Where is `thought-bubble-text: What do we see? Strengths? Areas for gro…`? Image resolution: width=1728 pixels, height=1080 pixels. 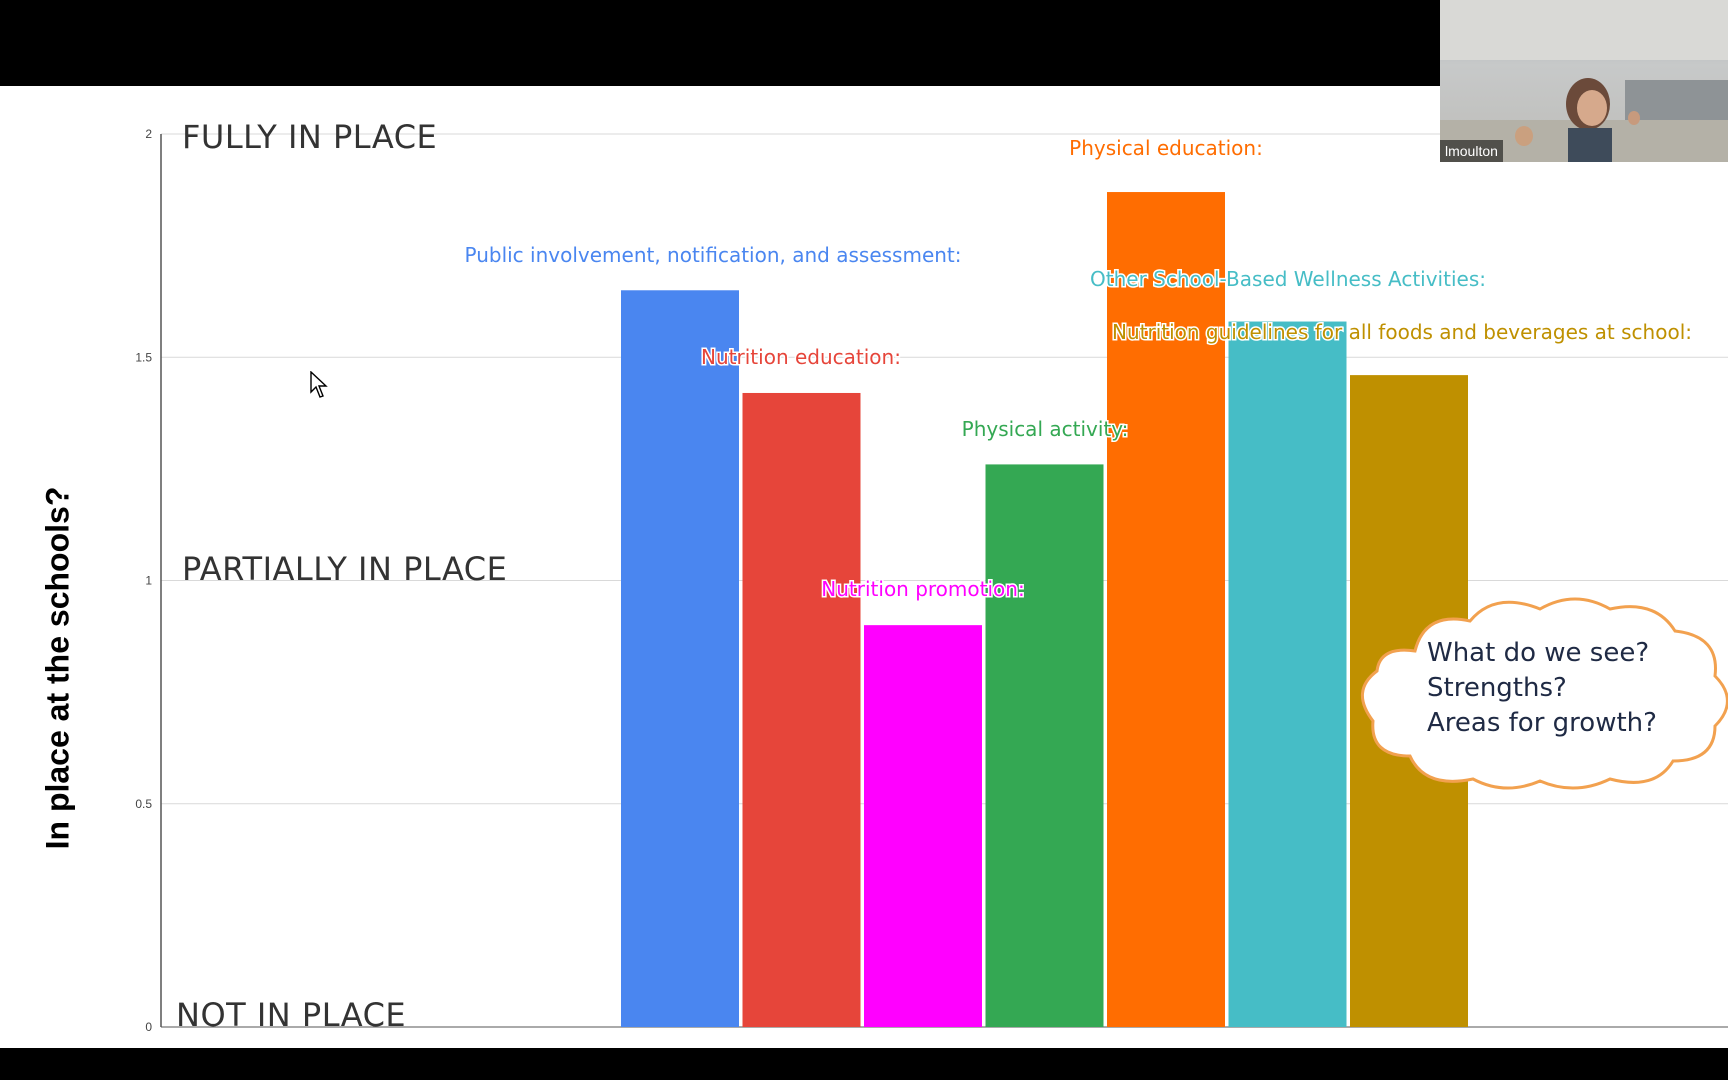
thought-bubble-text: What do we see? Strengths? Areas for gro… is located at coordinates (1542, 688).